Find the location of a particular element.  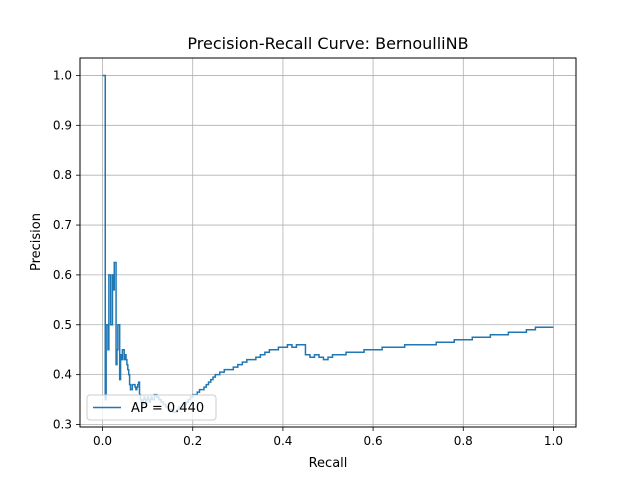

x-tick-label: 0.4 is located at coordinates (282, 441).